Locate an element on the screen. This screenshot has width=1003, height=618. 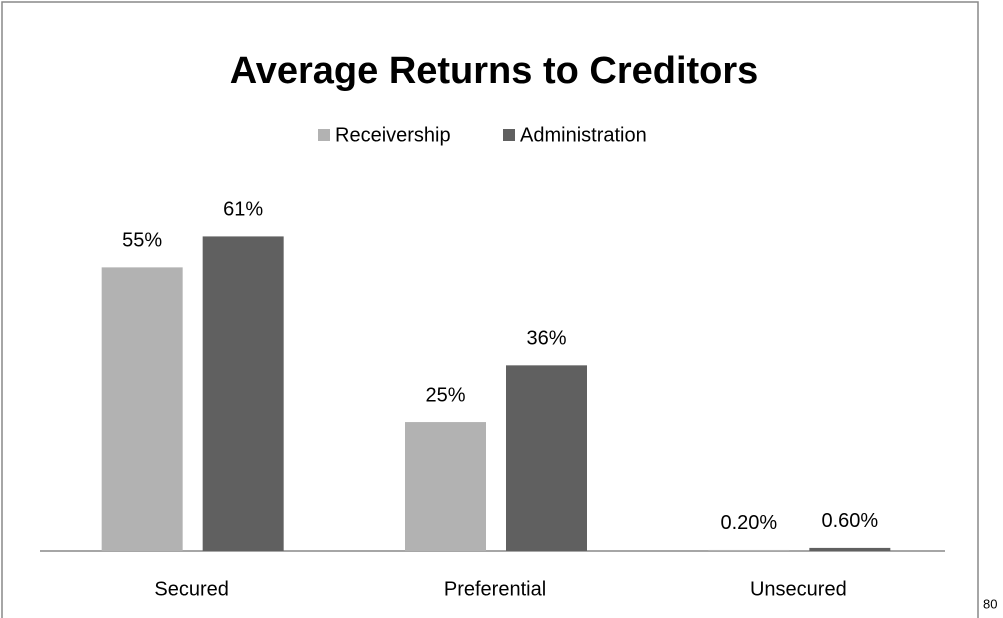
x-tick-label: Preferential is located at coordinates (495, 589).